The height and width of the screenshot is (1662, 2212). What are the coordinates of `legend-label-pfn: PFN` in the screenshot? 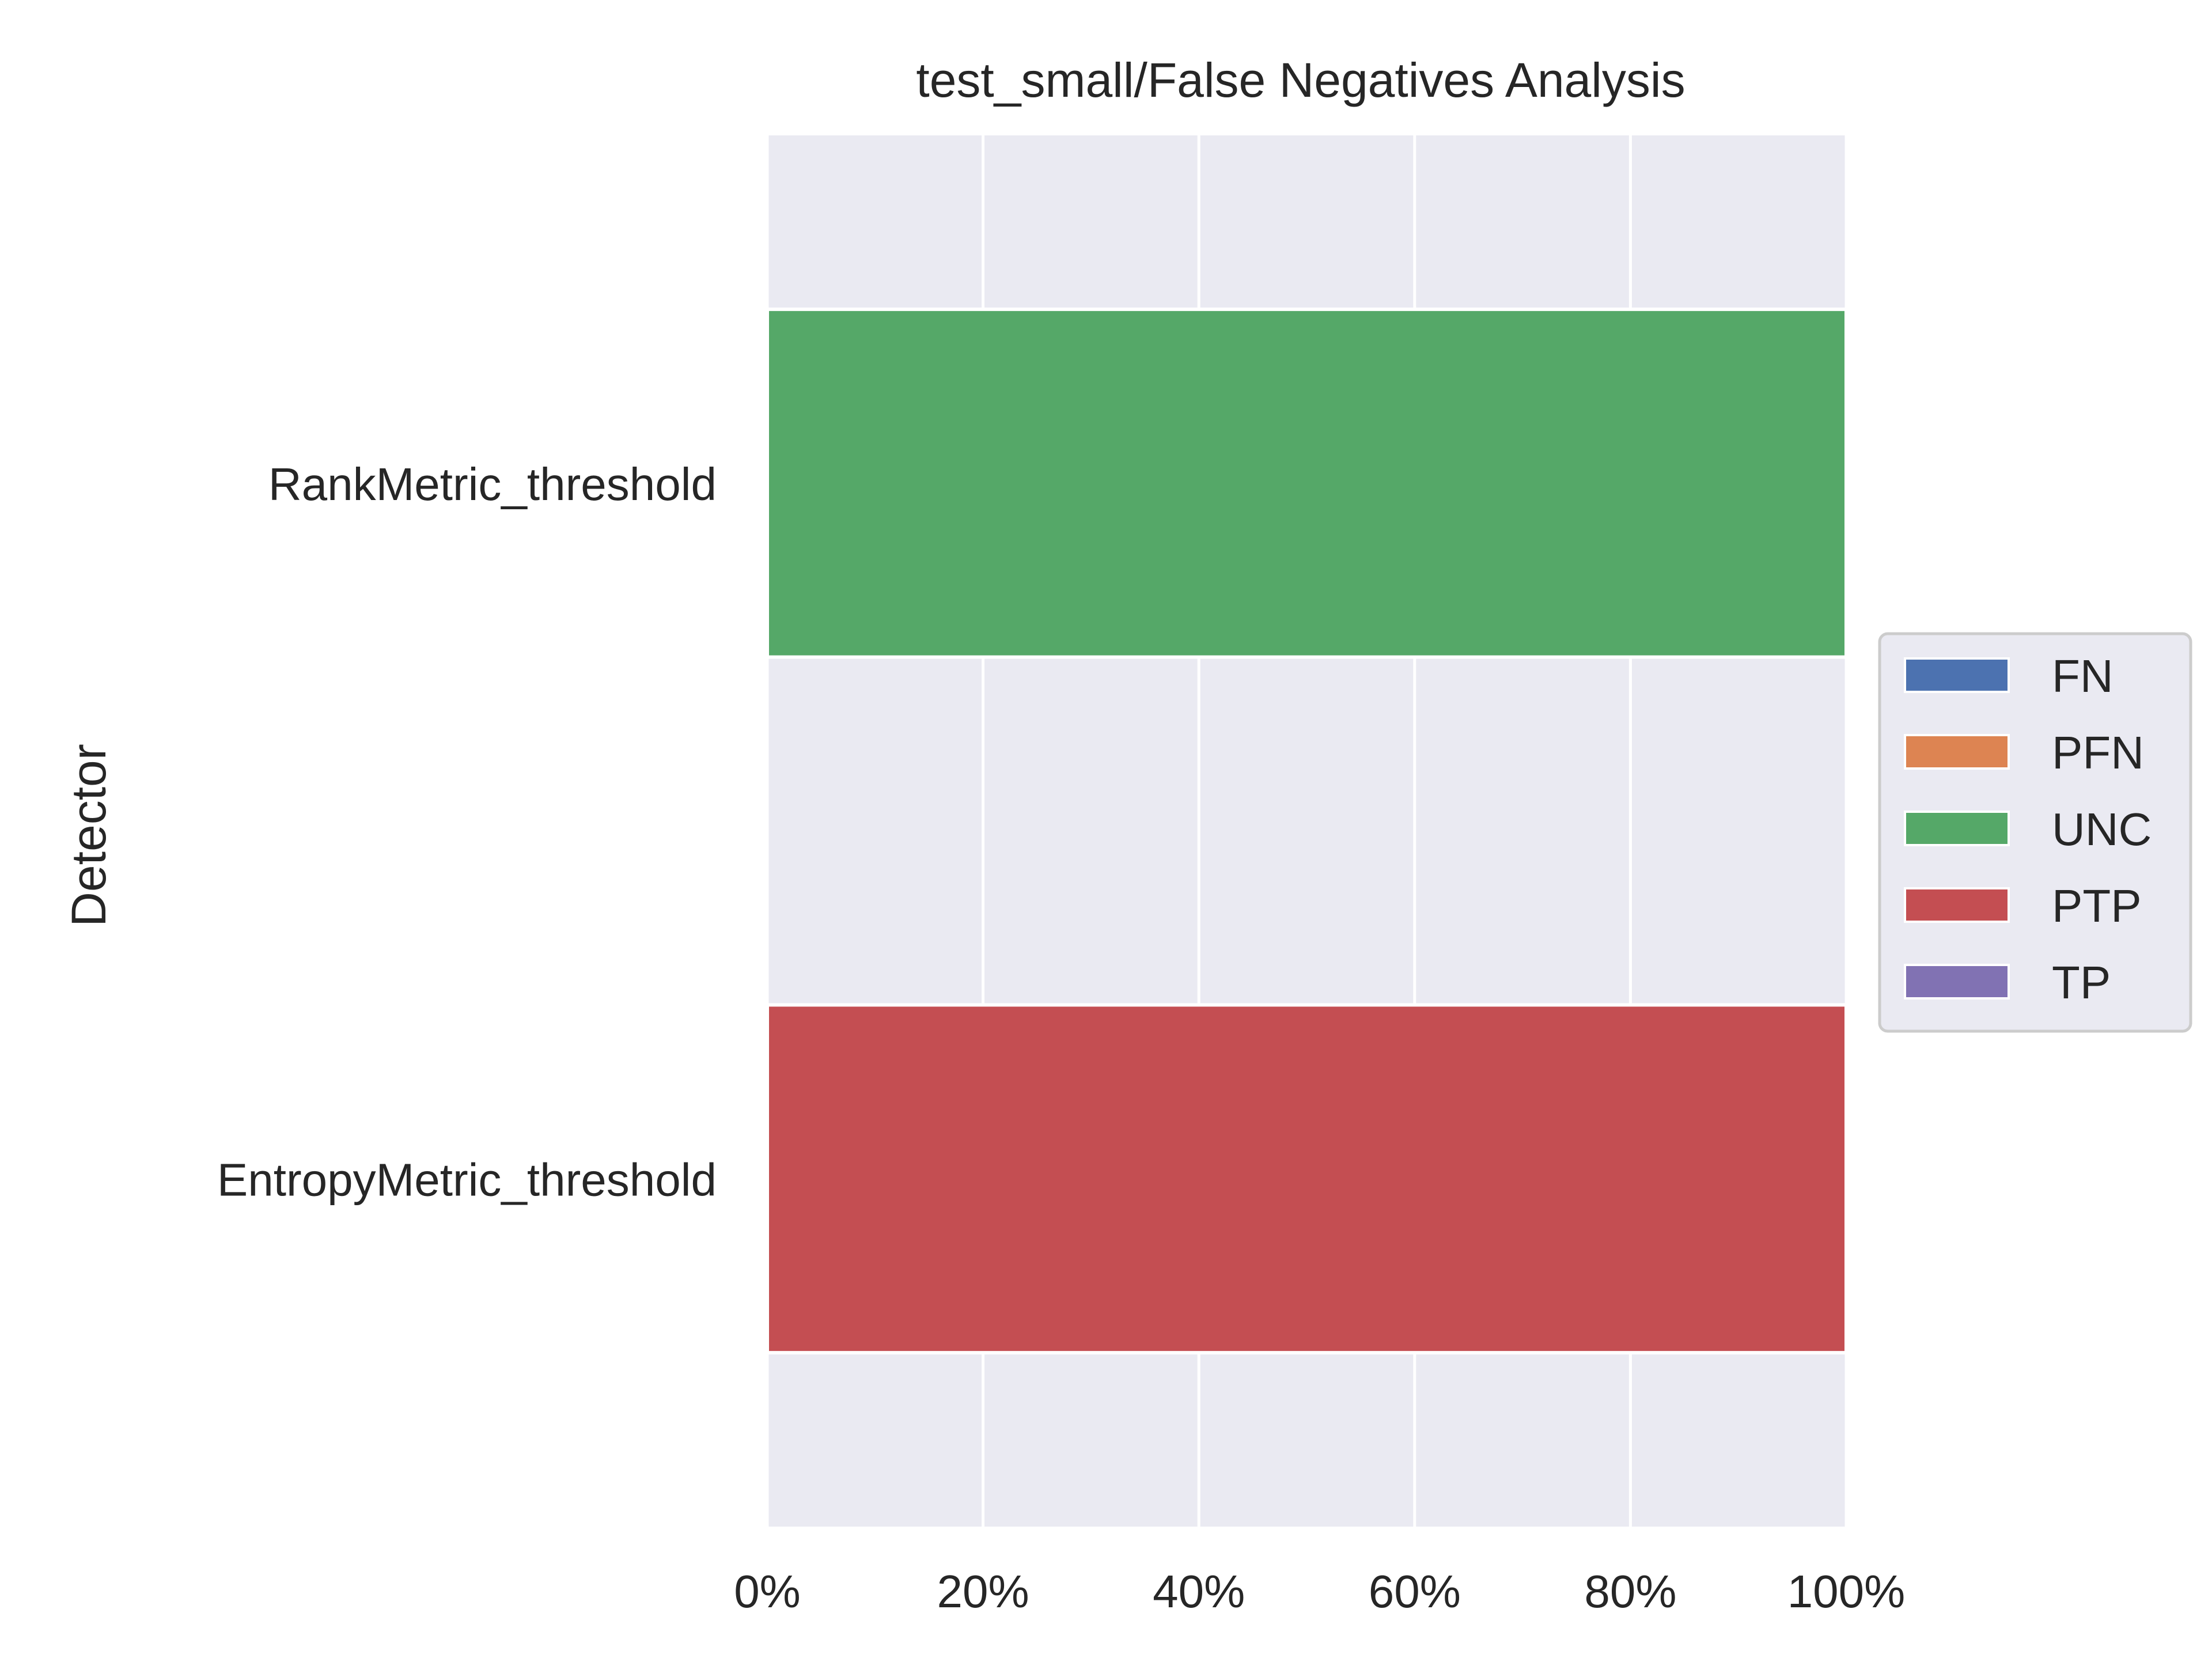 It's located at (2098, 753).